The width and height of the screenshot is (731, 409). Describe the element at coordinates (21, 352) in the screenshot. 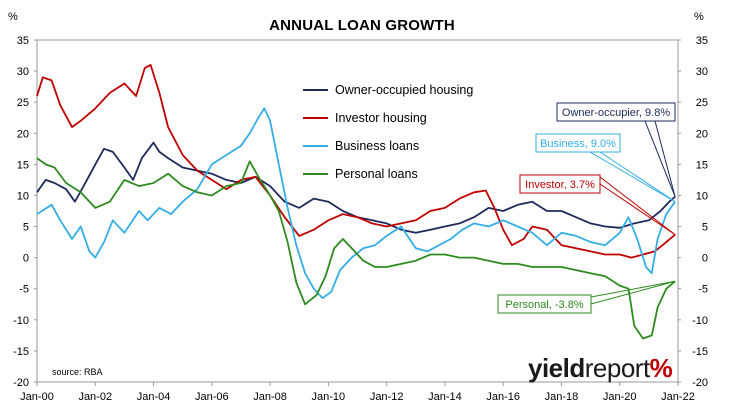

I see `y-tick-label-left: -15` at that location.